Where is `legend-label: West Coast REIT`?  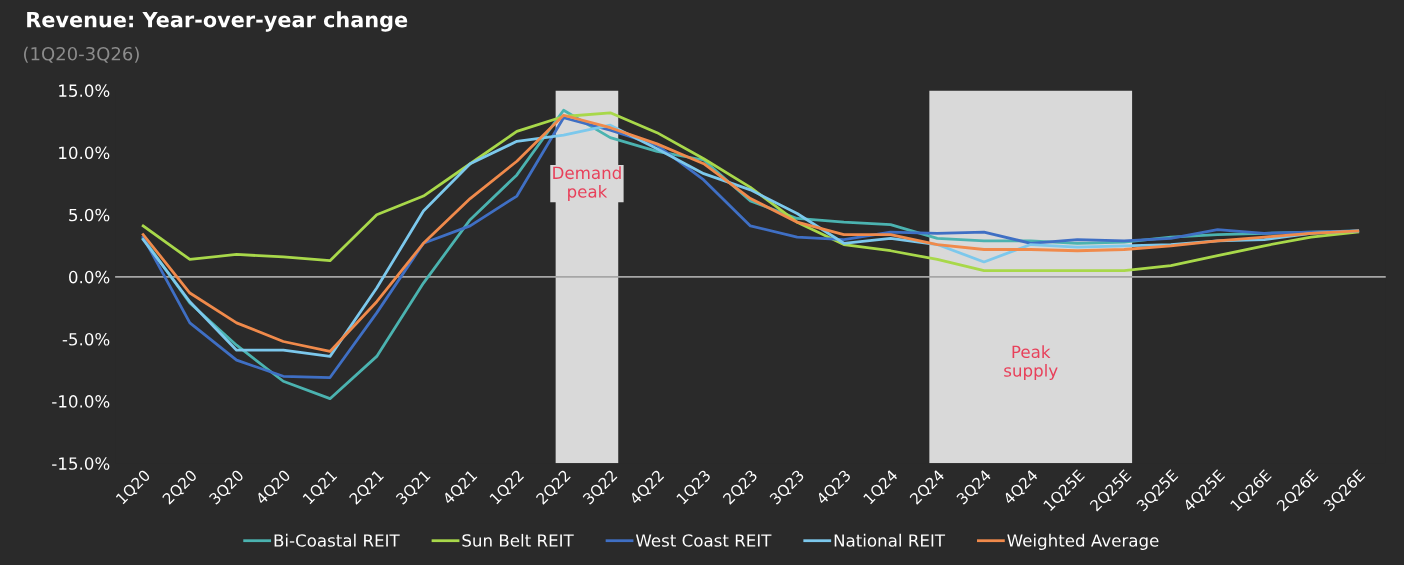
legend-label: West Coast REIT is located at coordinates (703, 540).